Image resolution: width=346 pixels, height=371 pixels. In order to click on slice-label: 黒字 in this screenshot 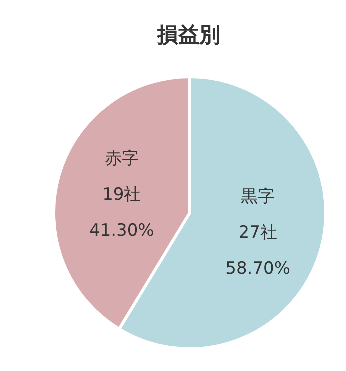, I will do `click(258, 197)`.